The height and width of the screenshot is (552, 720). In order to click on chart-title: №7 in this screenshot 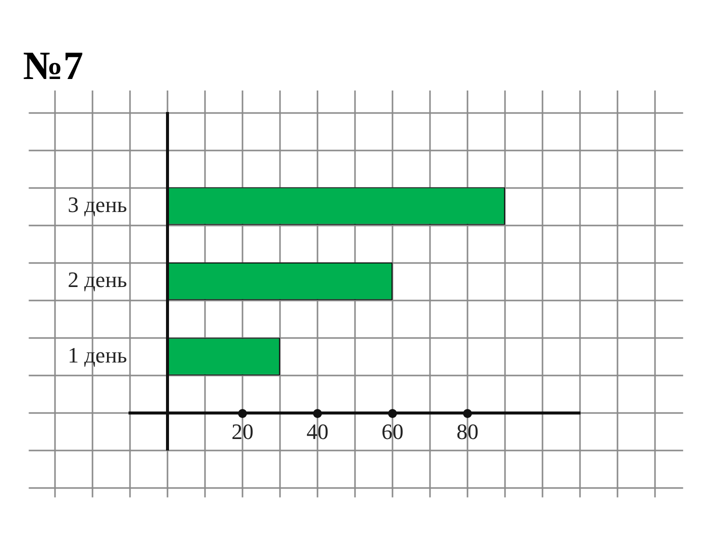, I will do `click(53, 65)`.